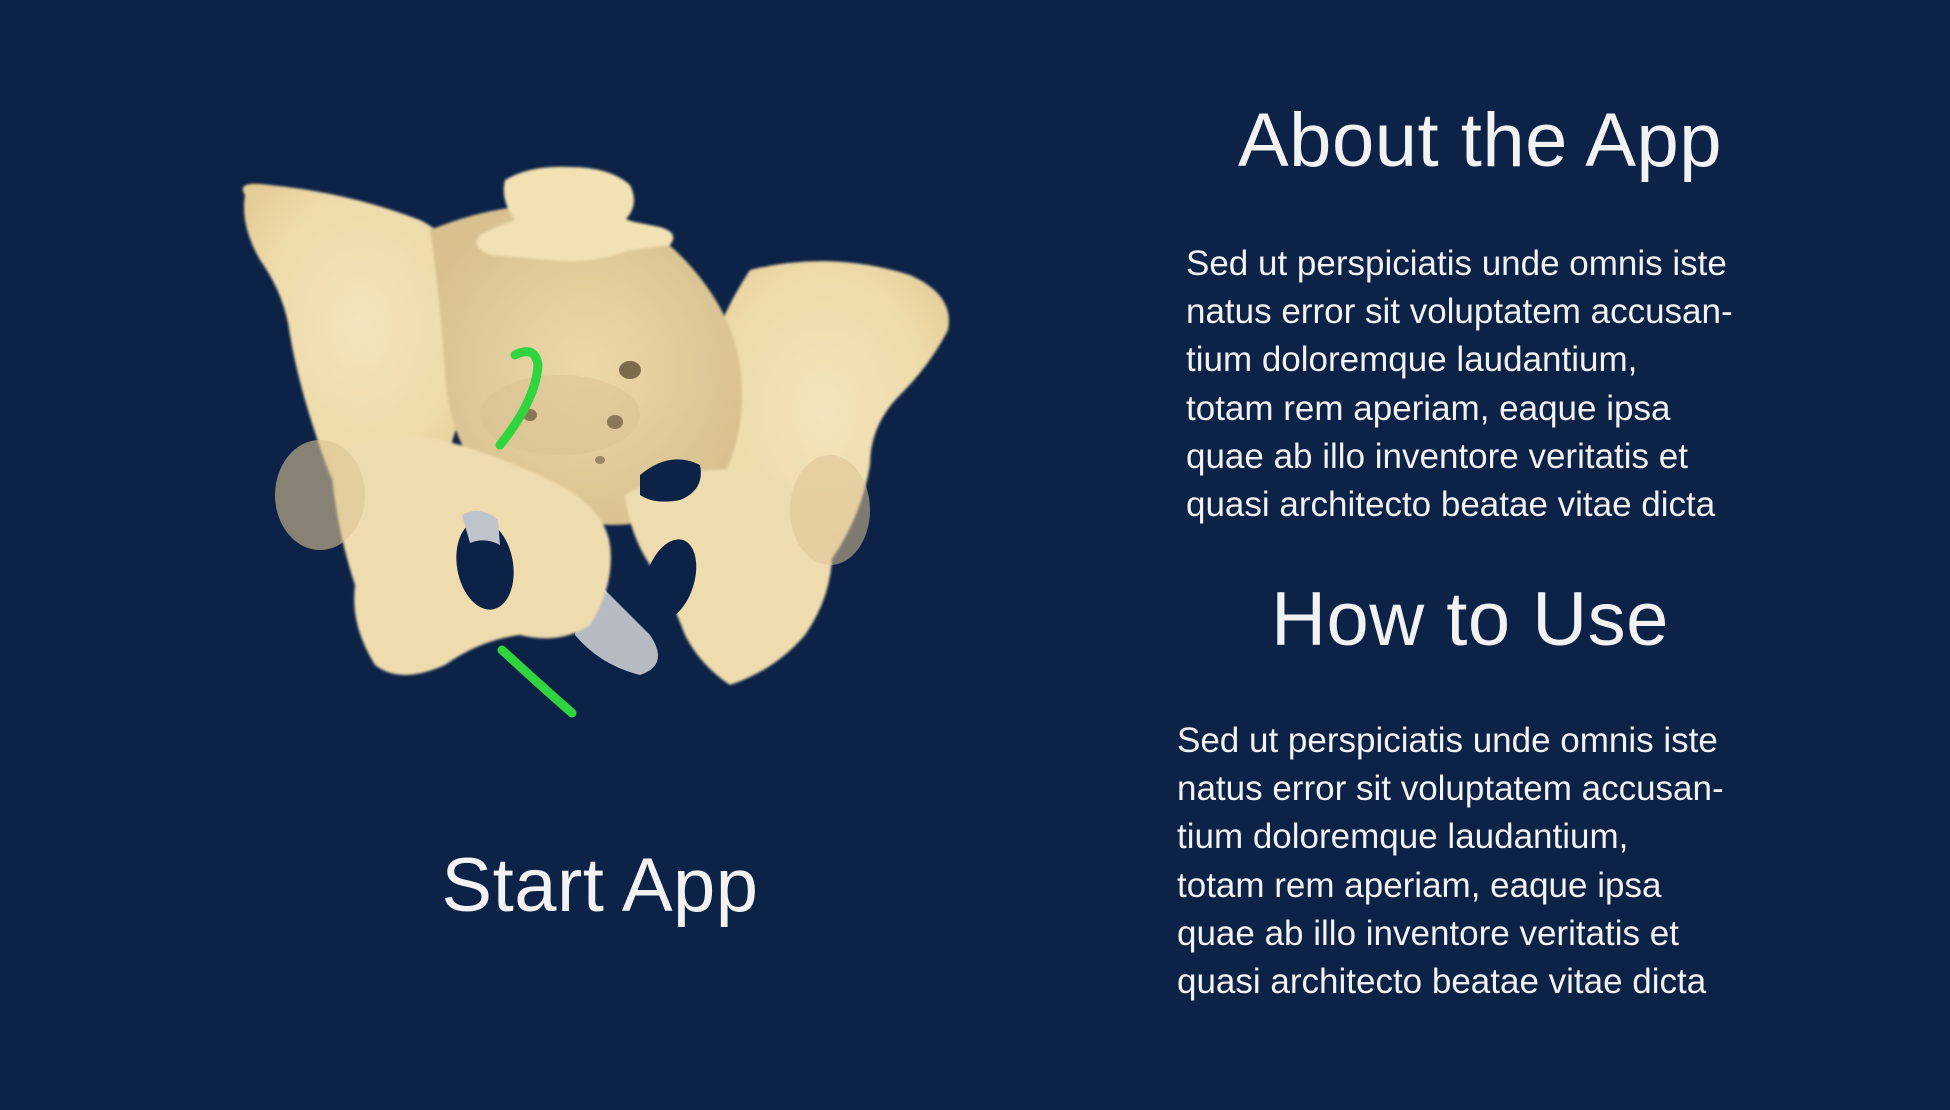  I want to click on start-app-button: Start App, so click(600, 885).